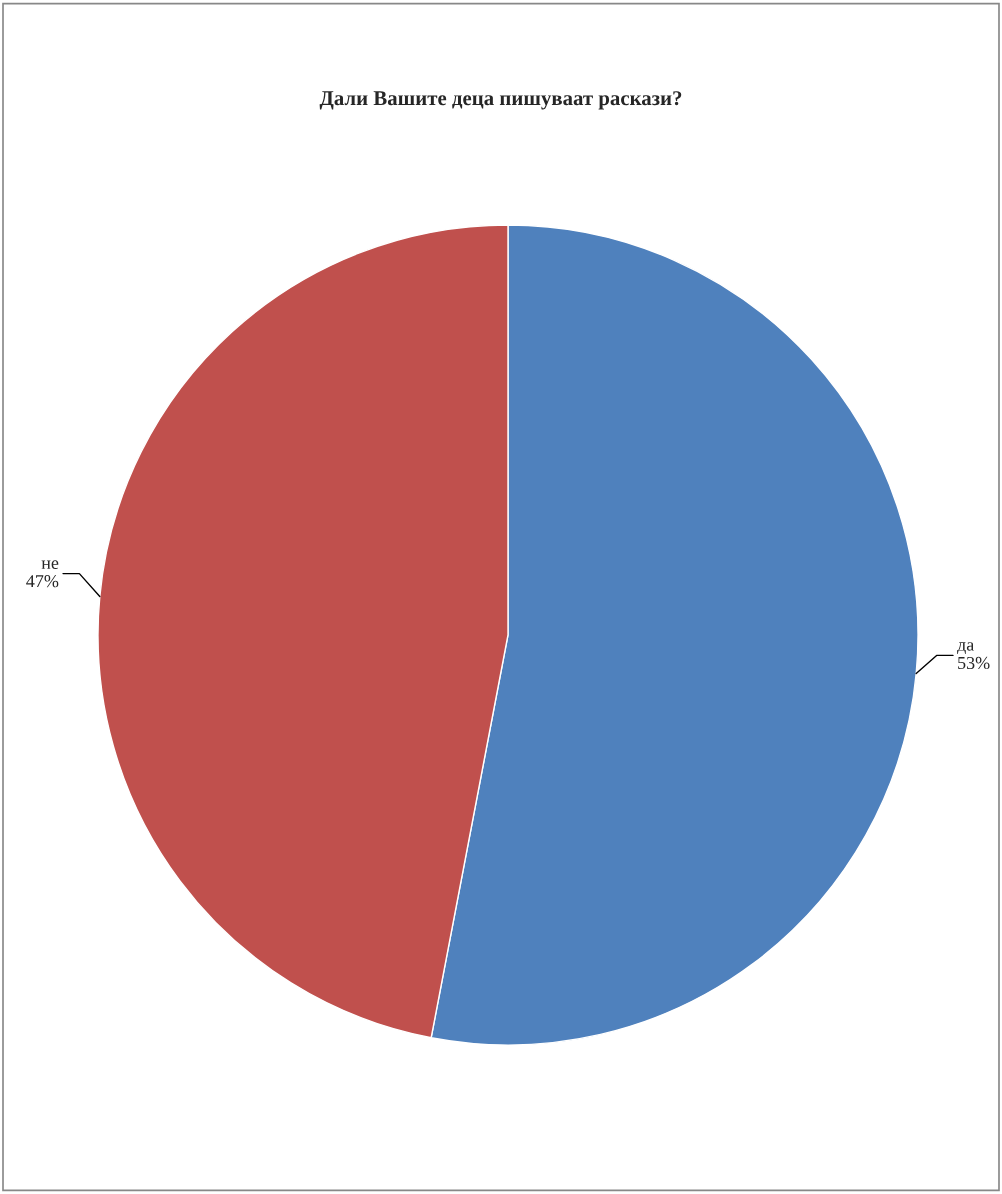  I want to click on chart-title: Дали Вашите деца пишуваат раскази?, so click(500, 100).